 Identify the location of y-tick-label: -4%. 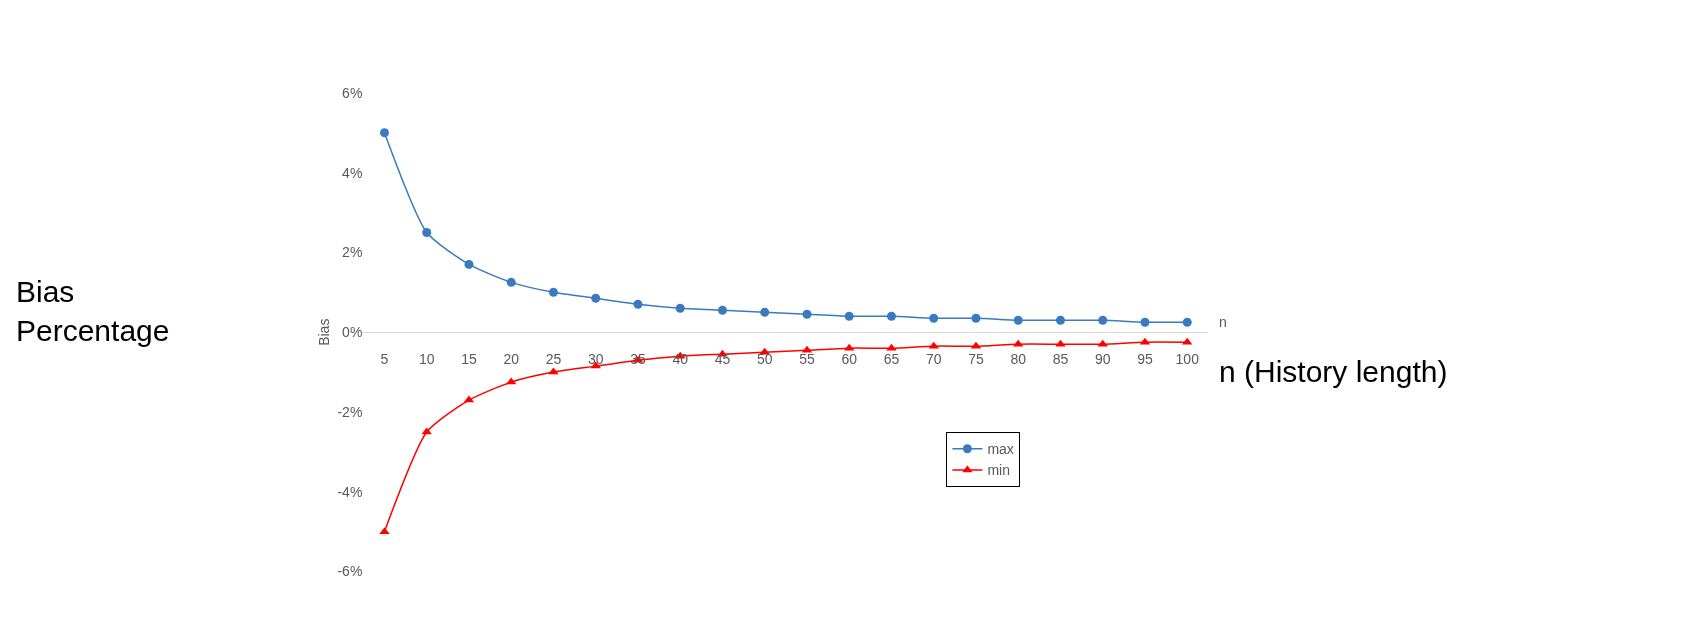
(350, 491).